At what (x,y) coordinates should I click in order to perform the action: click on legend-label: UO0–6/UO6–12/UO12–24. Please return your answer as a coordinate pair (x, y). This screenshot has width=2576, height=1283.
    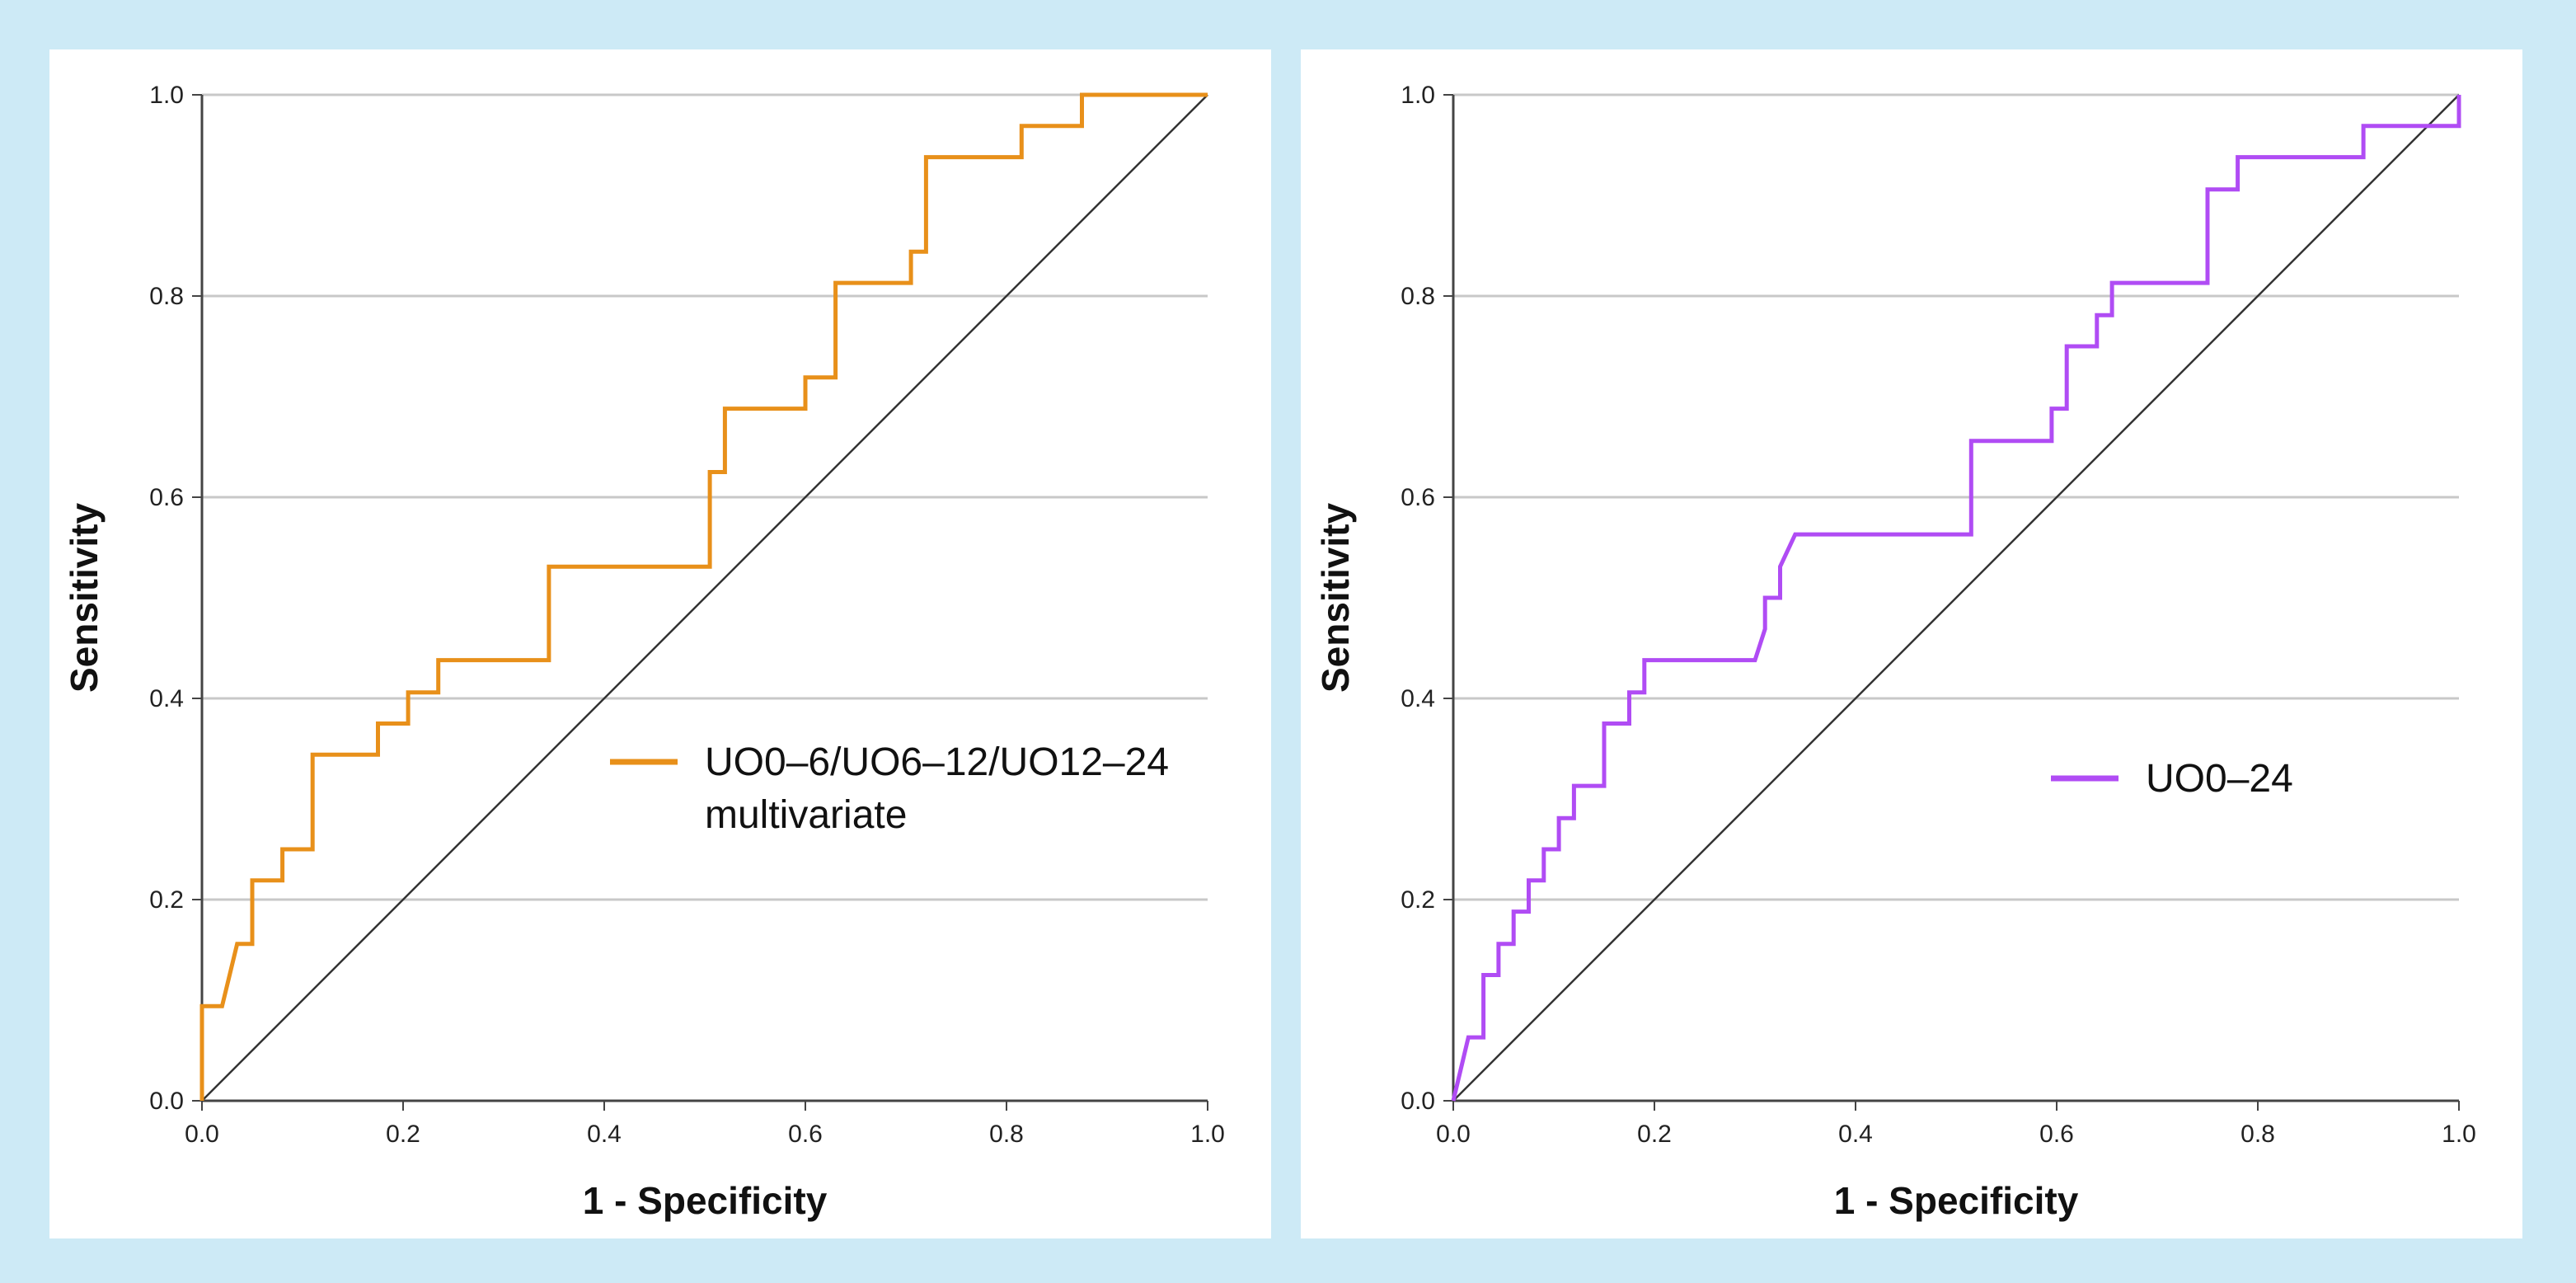
    Looking at the image, I should click on (937, 762).